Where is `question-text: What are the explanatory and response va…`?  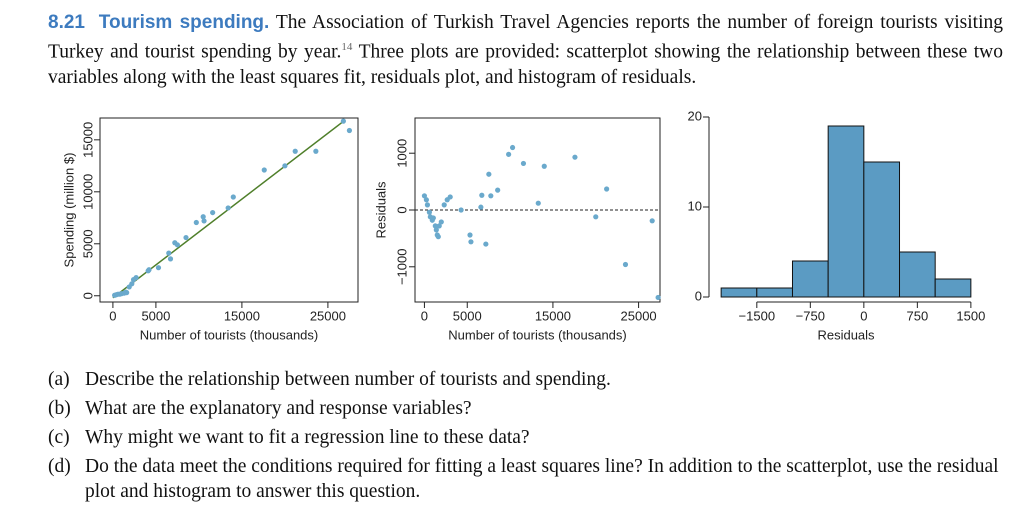
question-text: What are the explanatory and response va… is located at coordinates (278, 408).